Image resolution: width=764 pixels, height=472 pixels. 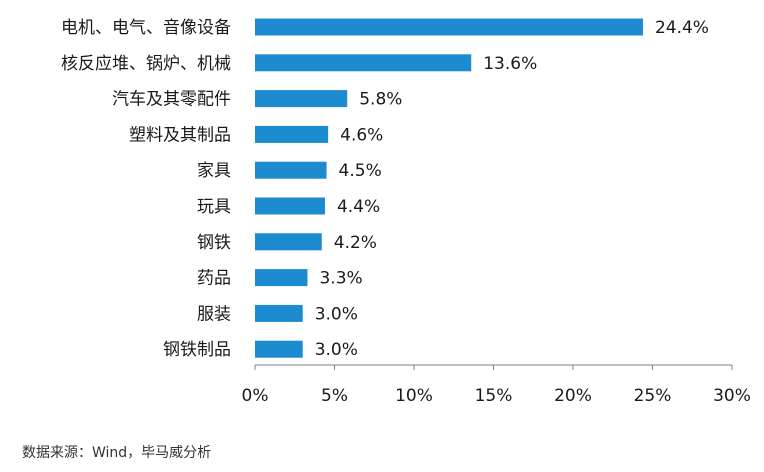 What do you see at coordinates (355, 243) in the screenshot?
I see `value-label: 4.2%` at bounding box center [355, 243].